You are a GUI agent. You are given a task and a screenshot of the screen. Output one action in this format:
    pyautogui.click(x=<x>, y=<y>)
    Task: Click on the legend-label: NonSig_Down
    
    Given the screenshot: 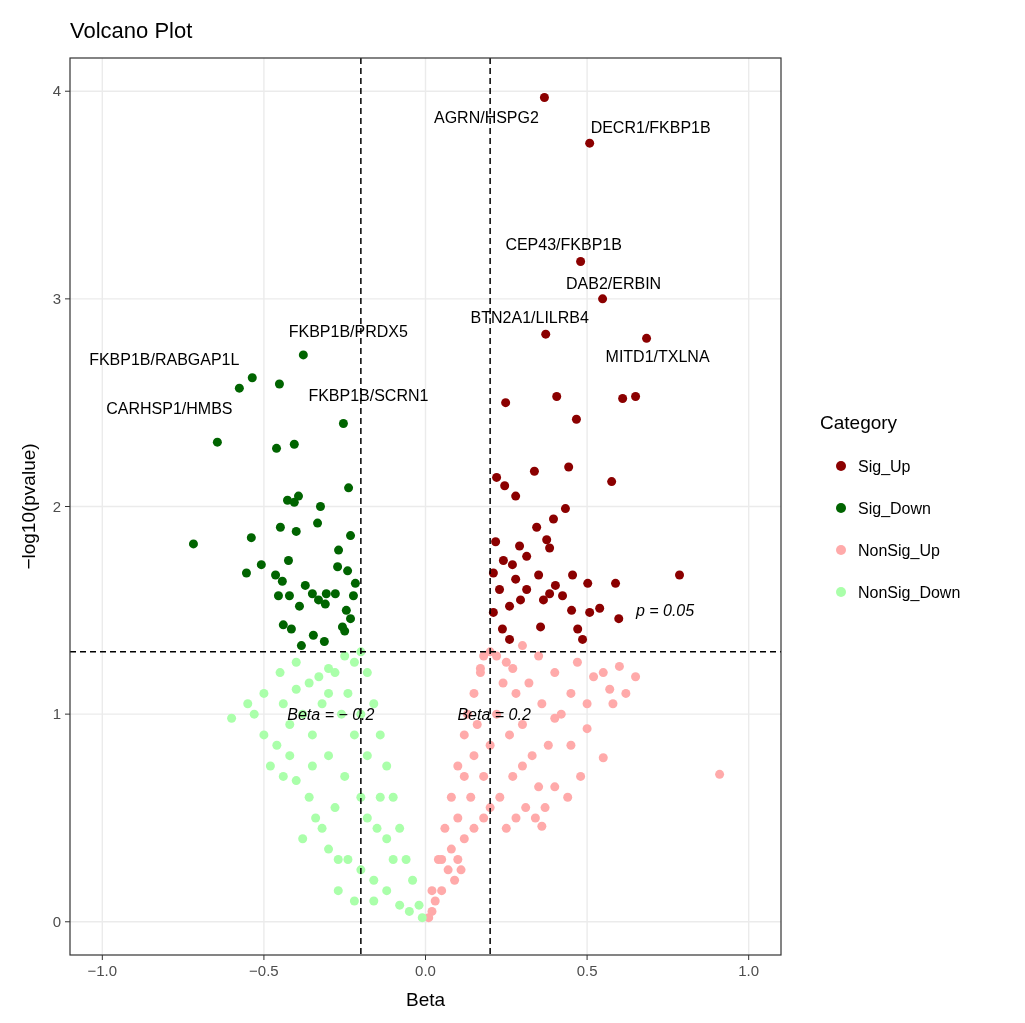 What is the action you would take?
    pyautogui.click(x=909, y=593)
    